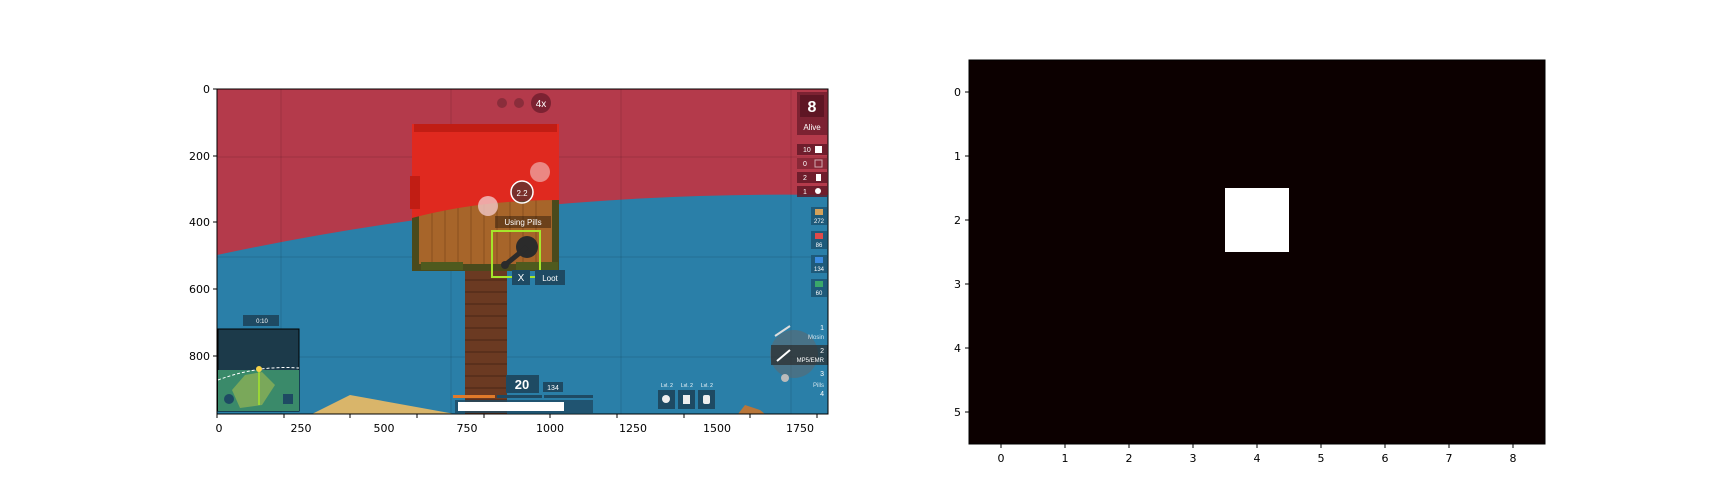  I want to click on weapon-name-2: MP5/EMR, so click(811, 361).